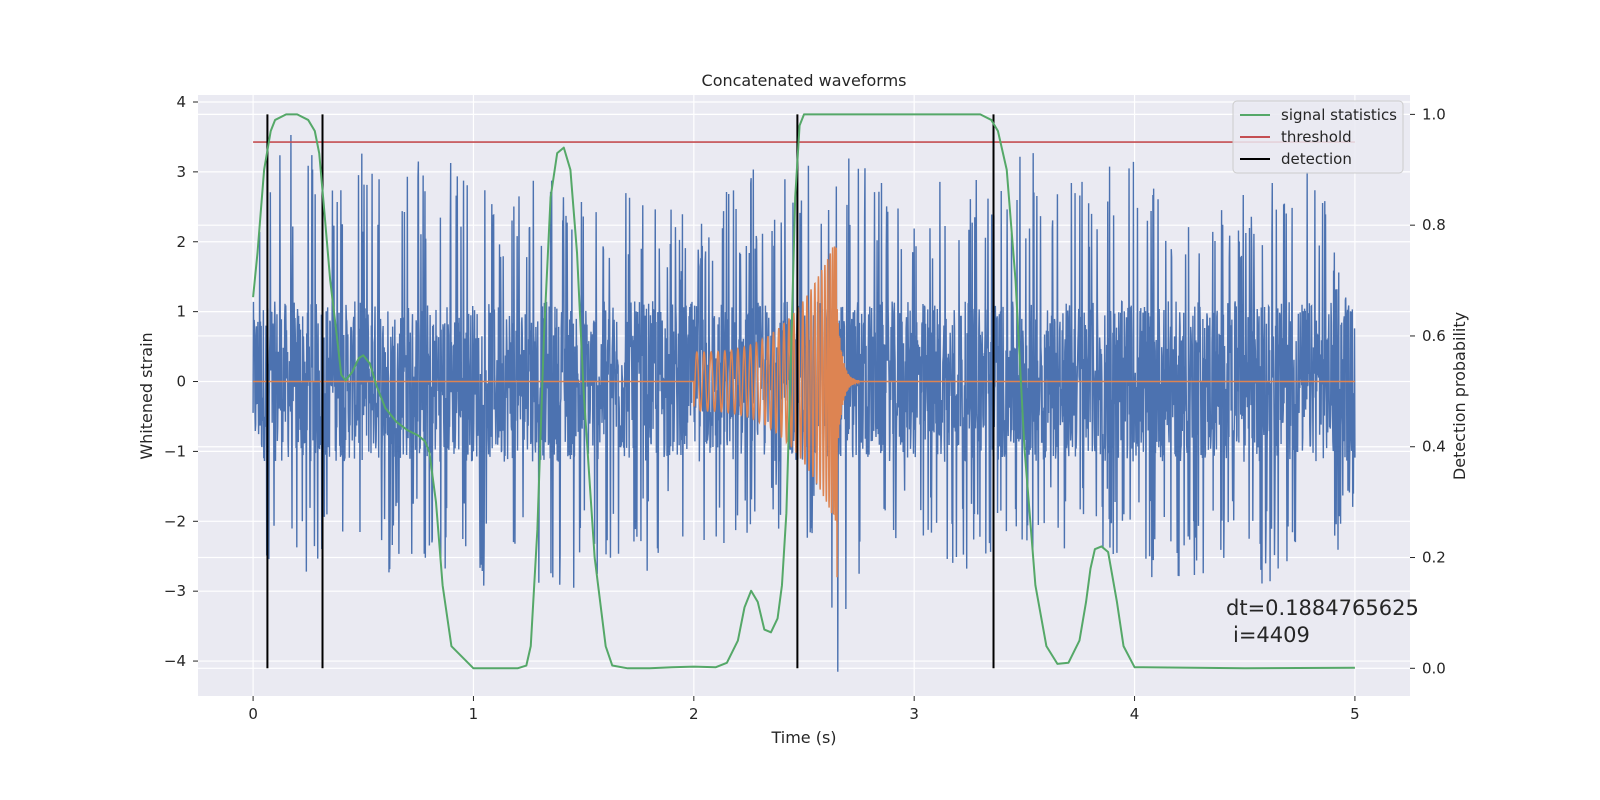  I want to click on y-tick-label: 3, so click(181, 172).